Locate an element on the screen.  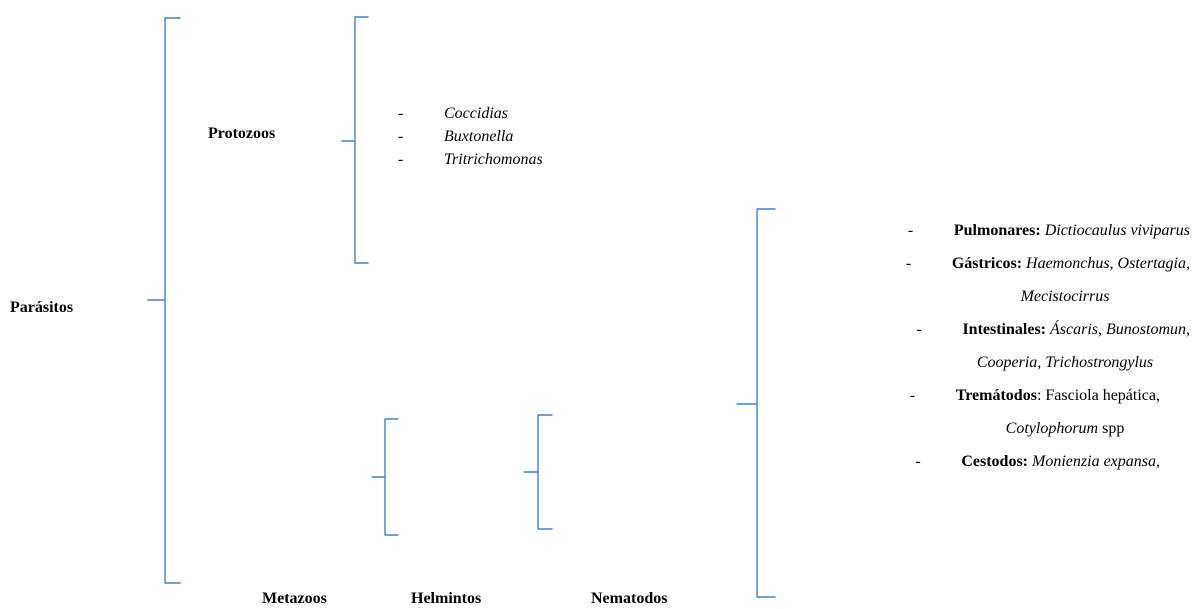
helmintos-bracket-path is located at coordinates (538, 472).